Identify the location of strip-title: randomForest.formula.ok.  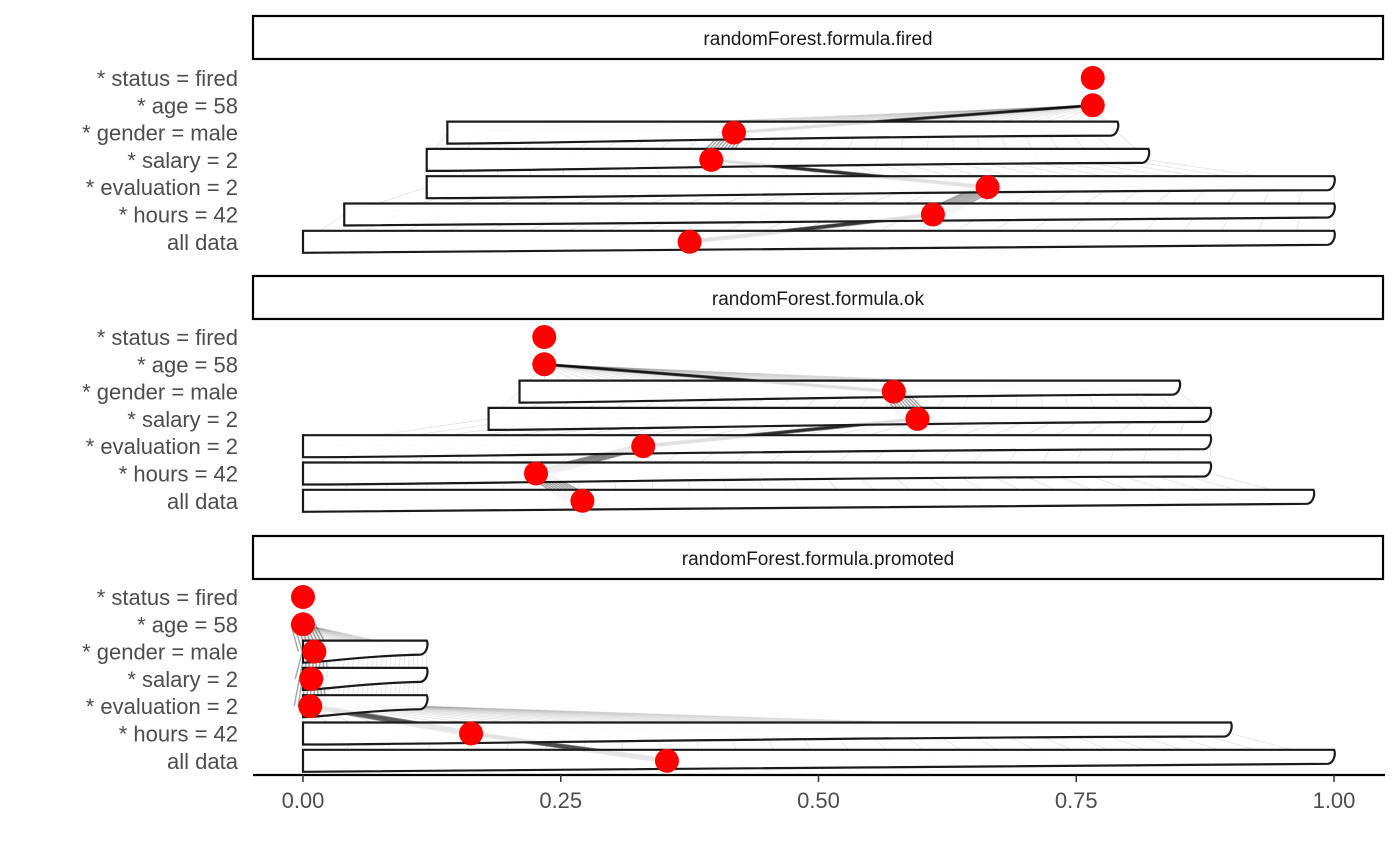
(818, 299).